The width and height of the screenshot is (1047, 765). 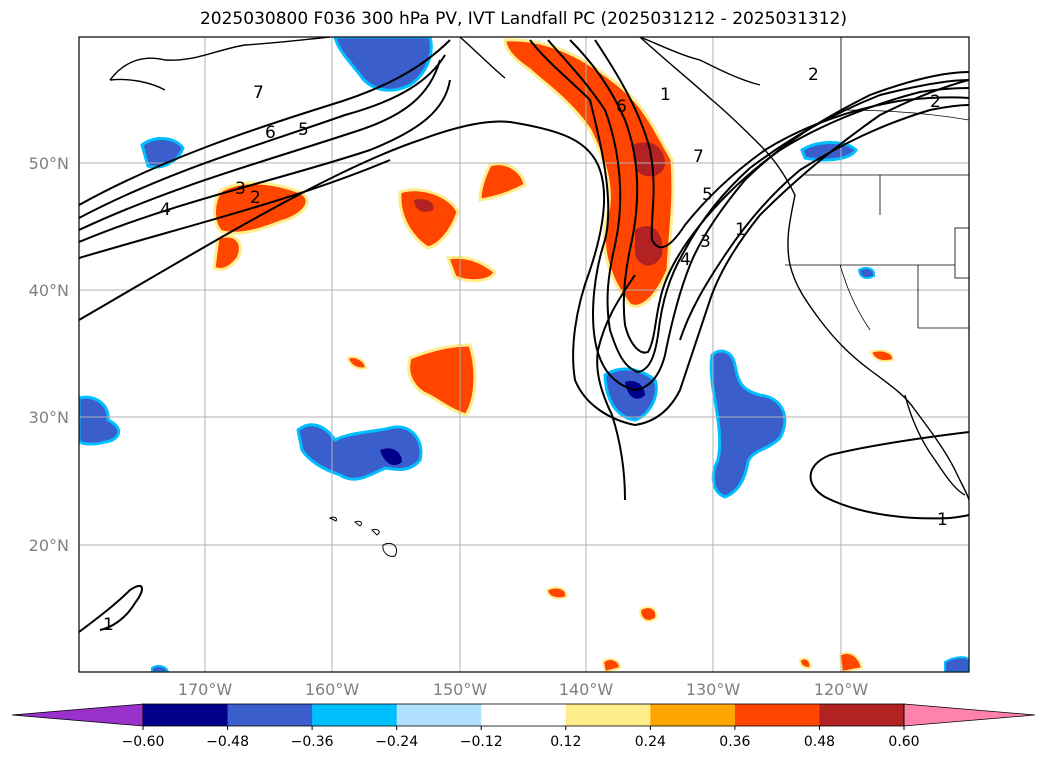 What do you see at coordinates (903, 742) in the screenshot?
I see `colorbar-tick-label: 0.60` at bounding box center [903, 742].